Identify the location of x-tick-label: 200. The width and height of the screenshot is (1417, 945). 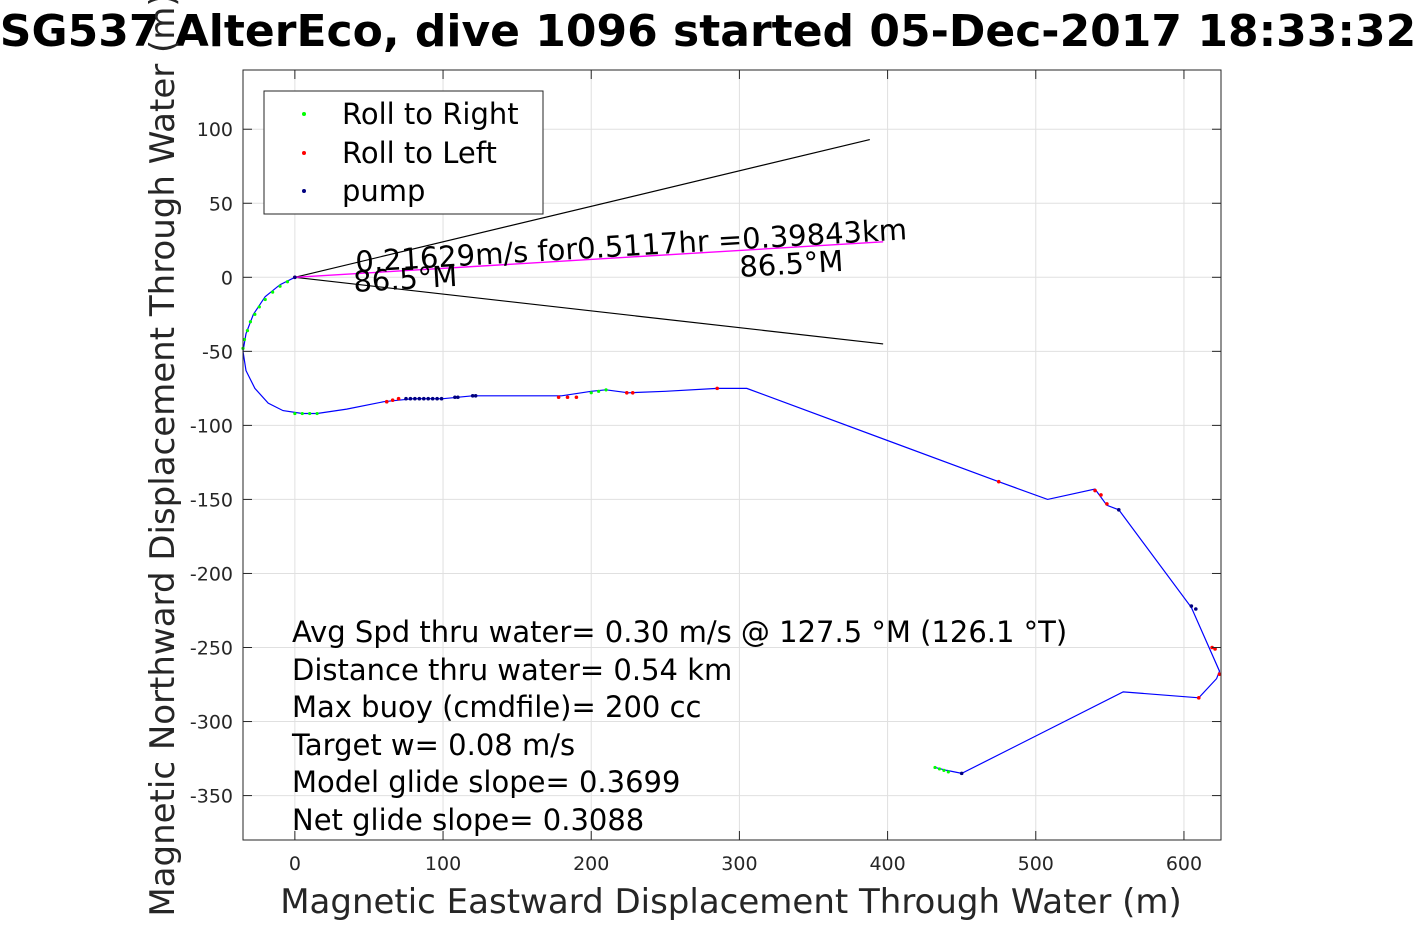
(591, 864).